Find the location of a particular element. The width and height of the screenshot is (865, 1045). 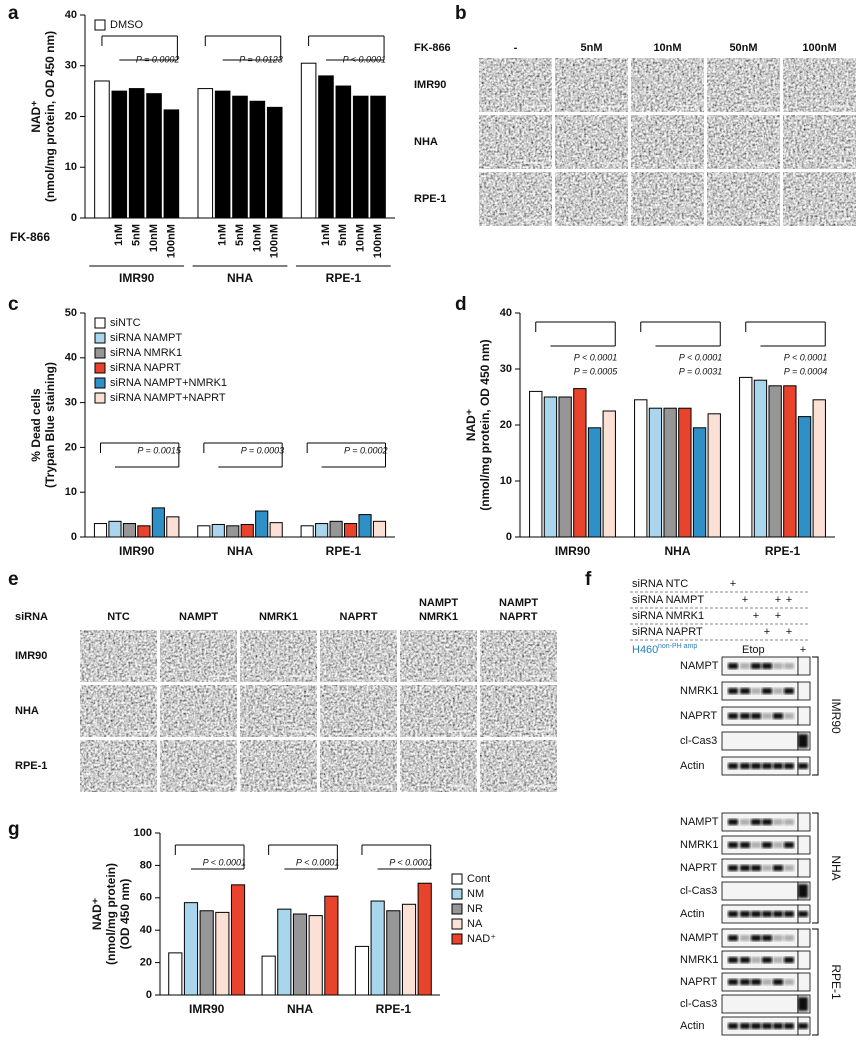

column-label: NMRK1 is located at coordinates (438, 617).